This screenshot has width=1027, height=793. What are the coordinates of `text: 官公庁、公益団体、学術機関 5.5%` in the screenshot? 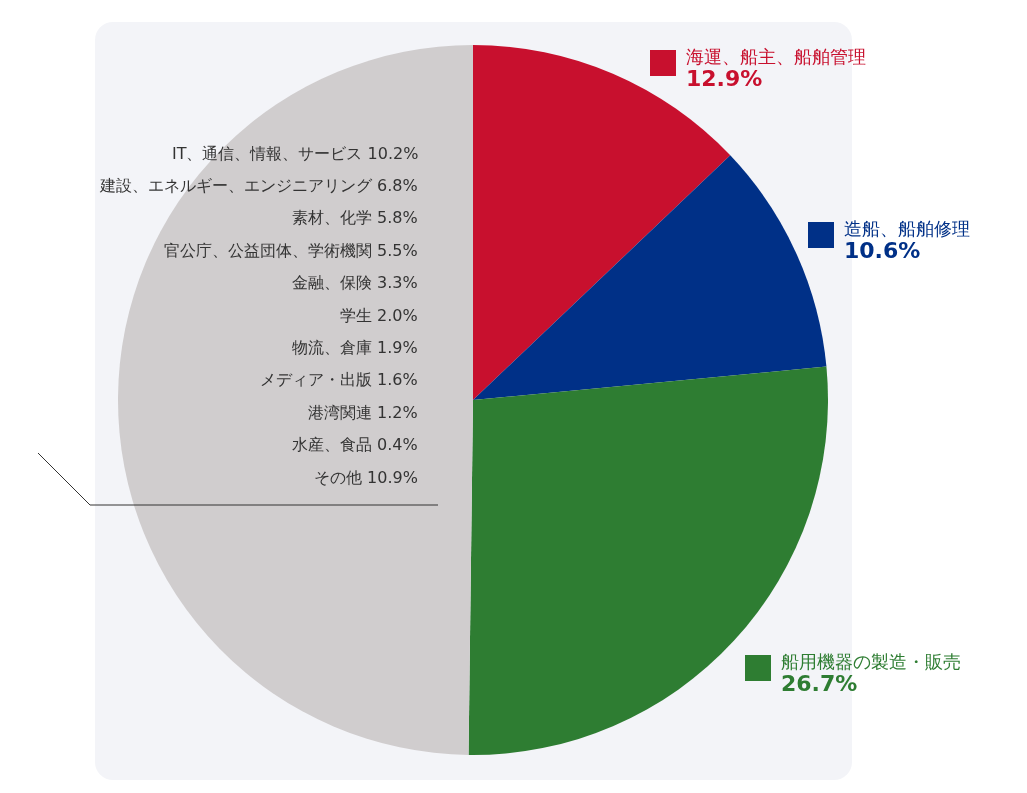 It's located at (291, 250).